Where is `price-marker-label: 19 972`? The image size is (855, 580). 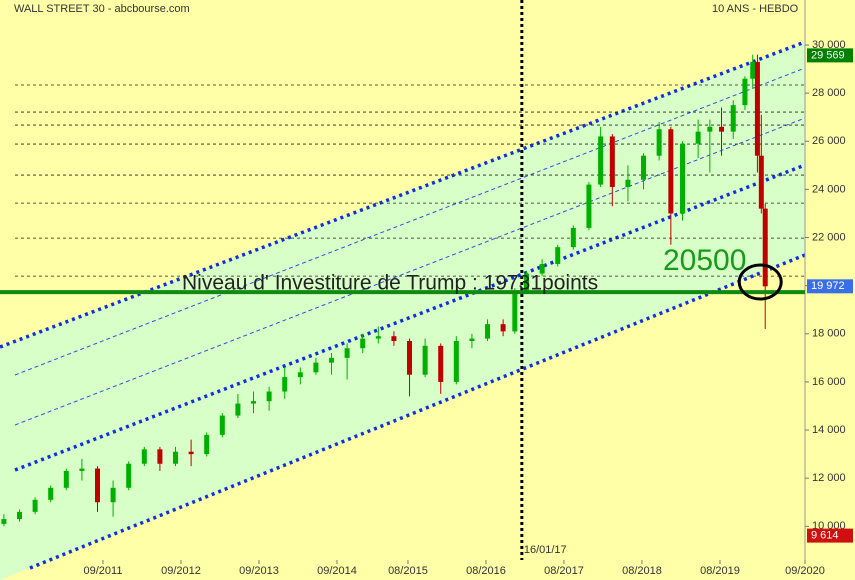 price-marker-label: 19 972 is located at coordinates (828, 286).